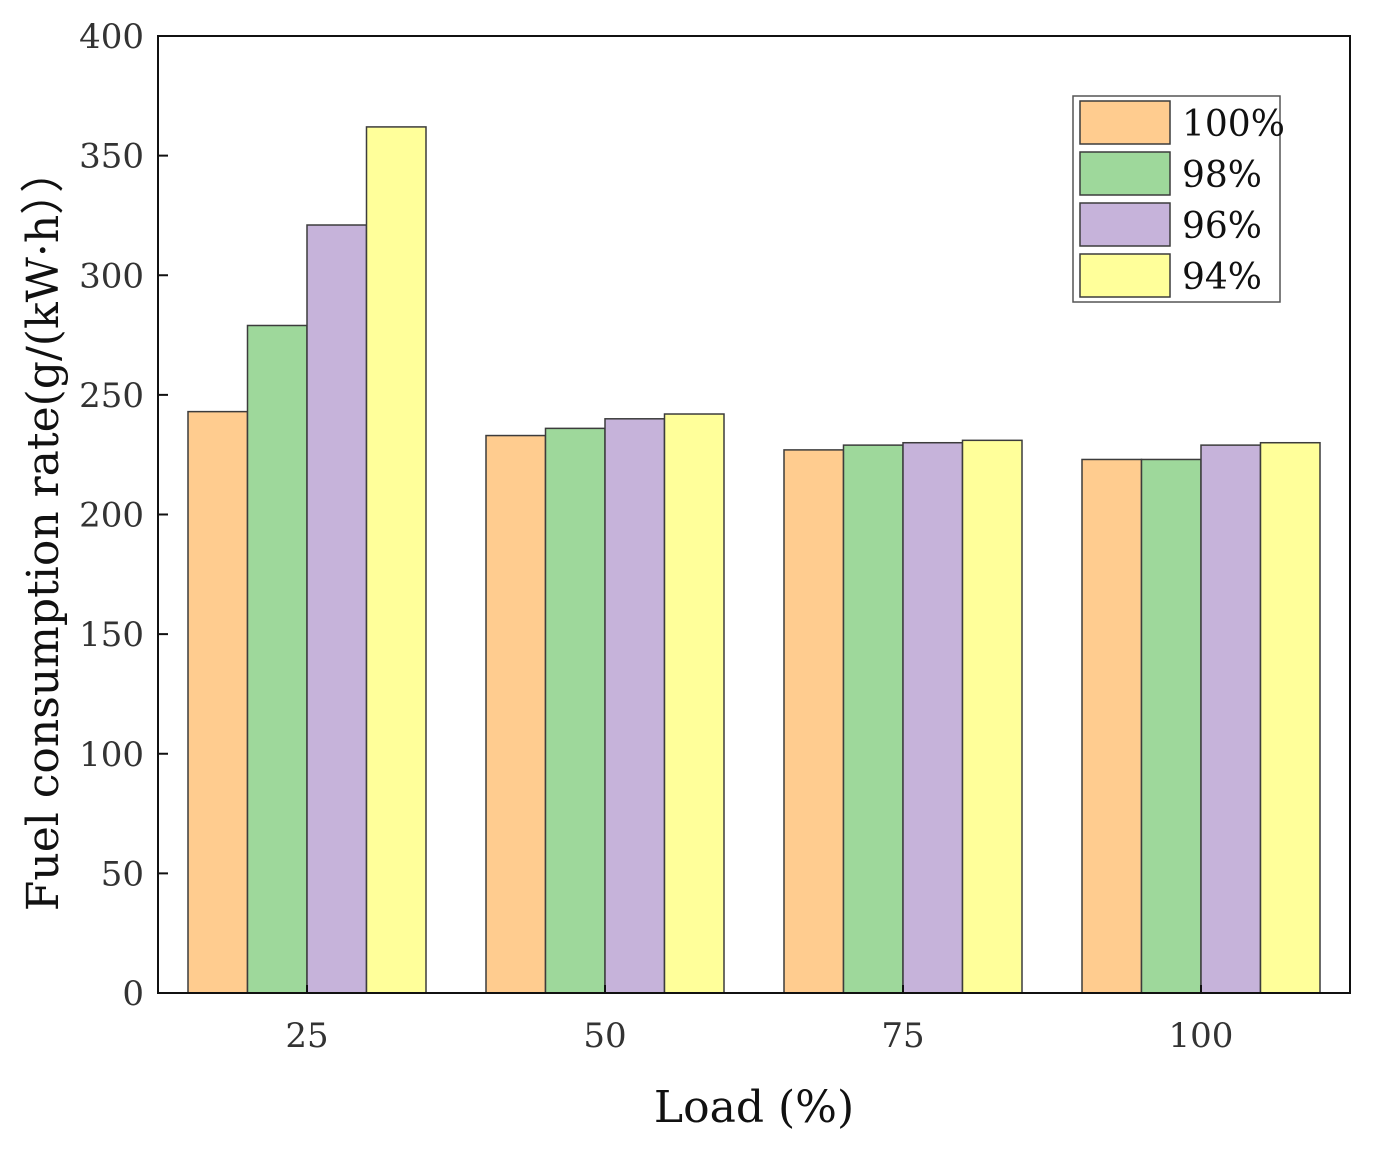  I want to click on x-tick-label: 25, so click(306, 1036).